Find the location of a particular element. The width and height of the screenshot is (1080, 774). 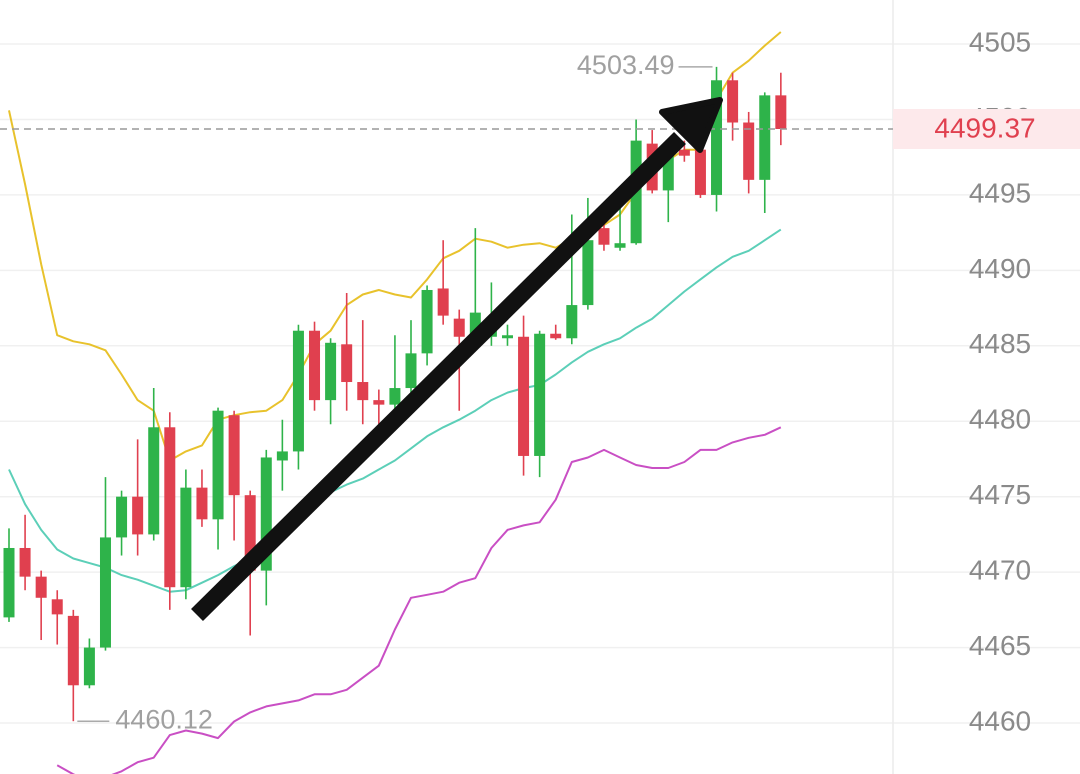

y-tick-label: 4495 is located at coordinates (1000, 192).